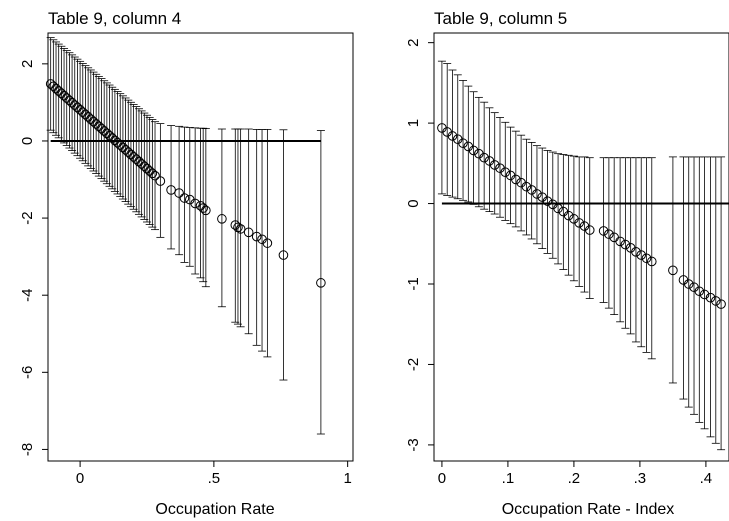 Image resolution: width=729 pixels, height=521 pixels. Describe the element at coordinates (500, 18) in the screenshot. I see `chart-title-right: Table 9, column 5` at that location.